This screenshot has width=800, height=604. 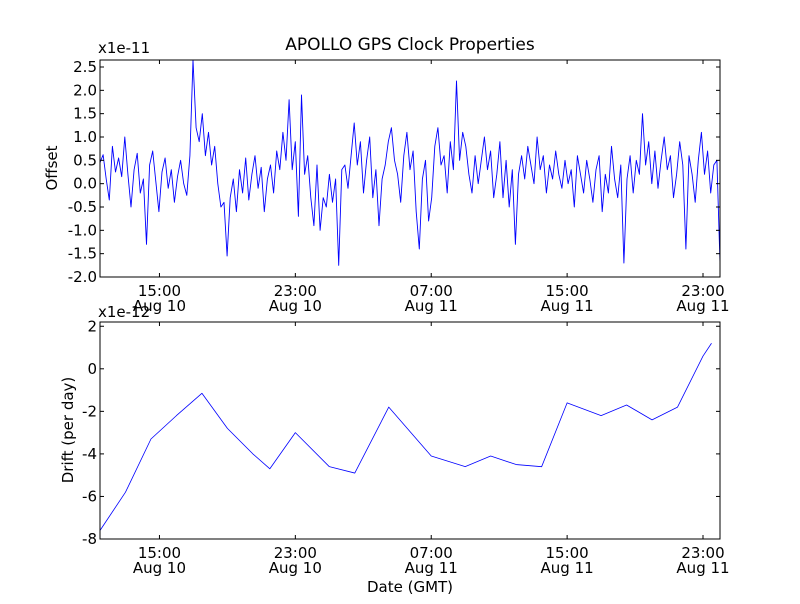 I want to click on offset-ytick-label: 2.5, so click(x=85, y=67).